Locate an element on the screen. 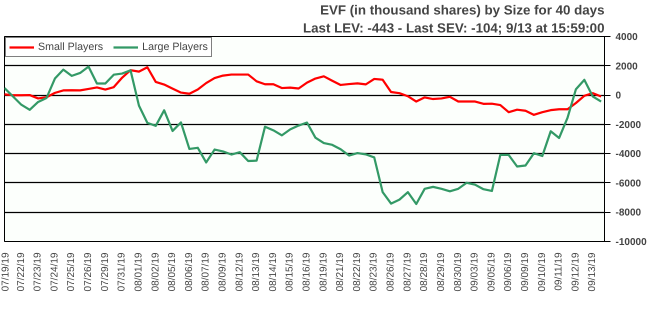 This screenshot has height=333, width=666. line-series is located at coordinates (303, 91).